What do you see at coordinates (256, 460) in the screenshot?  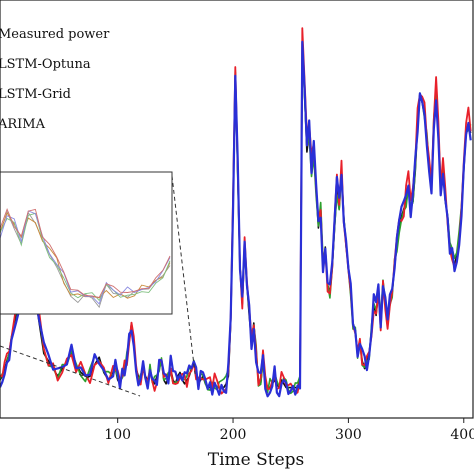 I see `x-axis-title: Time Steps` at bounding box center [256, 460].